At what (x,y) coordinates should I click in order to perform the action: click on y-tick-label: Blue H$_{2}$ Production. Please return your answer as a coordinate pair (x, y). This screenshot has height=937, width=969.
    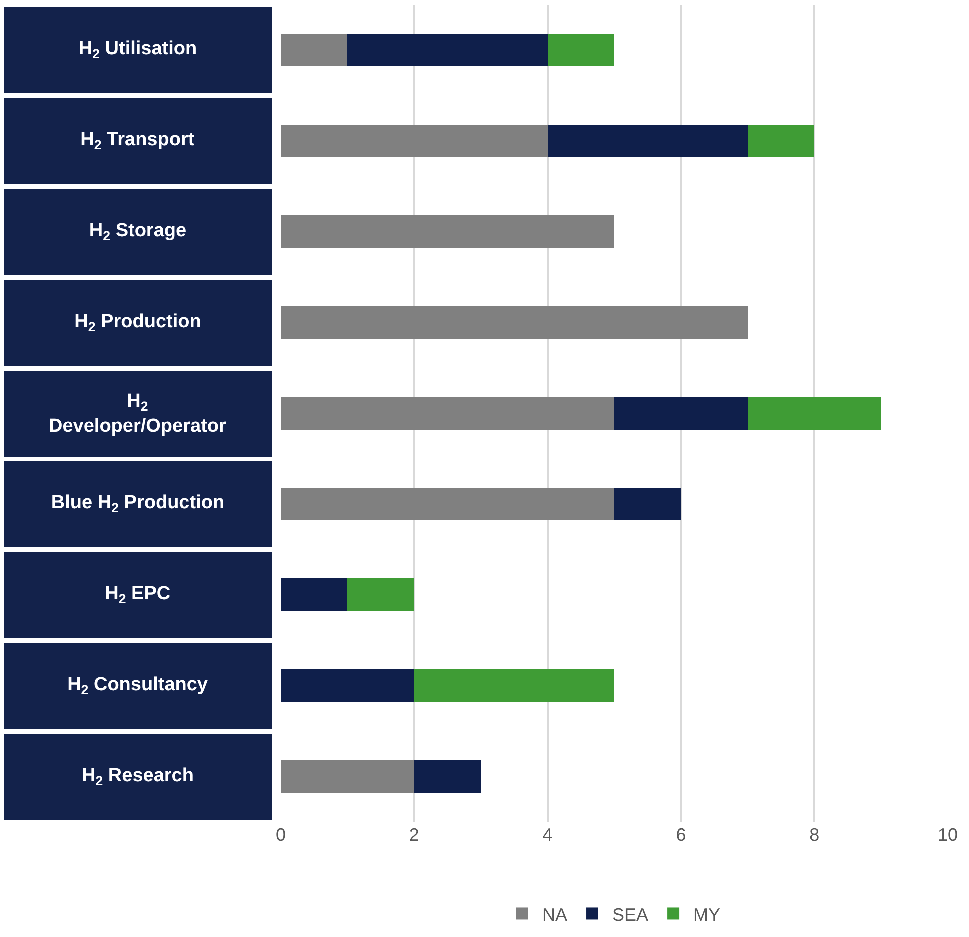
    Looking at the image, I should click on (138, 504).